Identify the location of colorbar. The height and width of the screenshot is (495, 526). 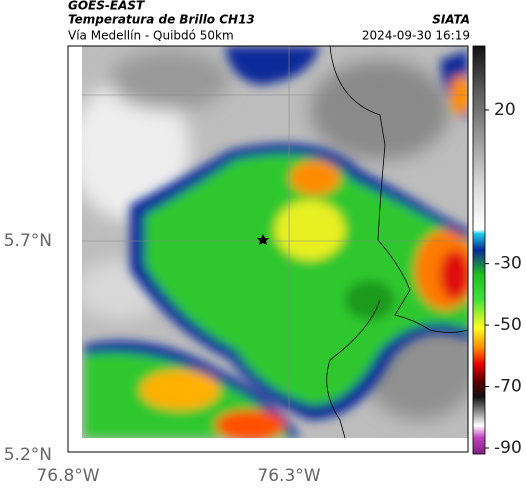
(479, 250).